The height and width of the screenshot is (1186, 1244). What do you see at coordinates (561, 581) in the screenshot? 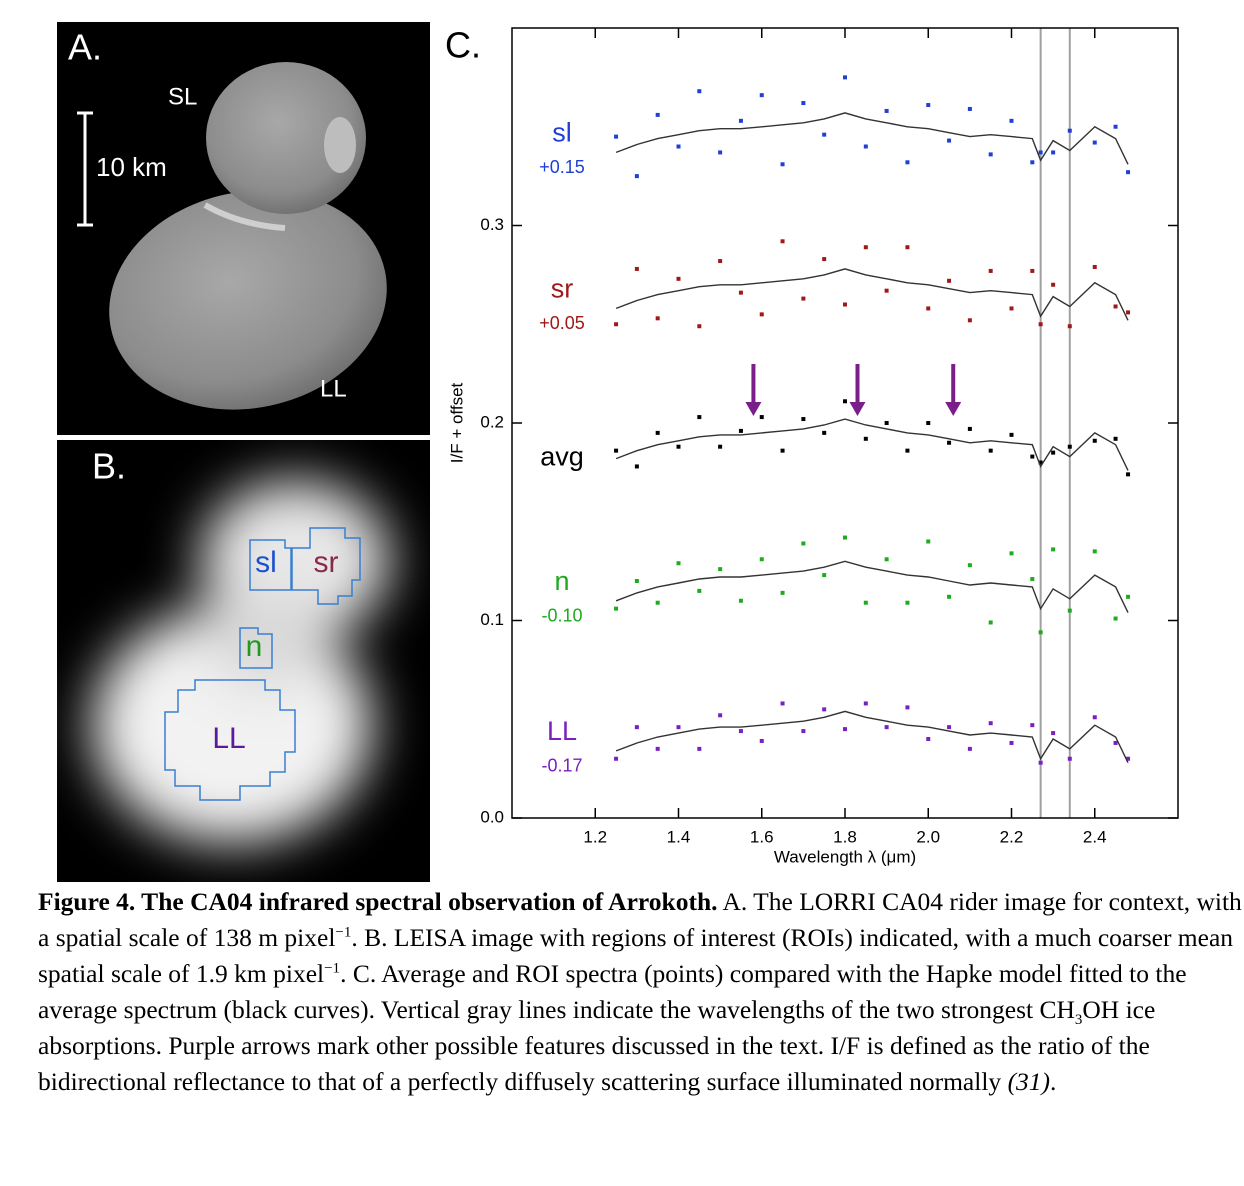
I see `series-label: n` at bounding box center [561, 581].